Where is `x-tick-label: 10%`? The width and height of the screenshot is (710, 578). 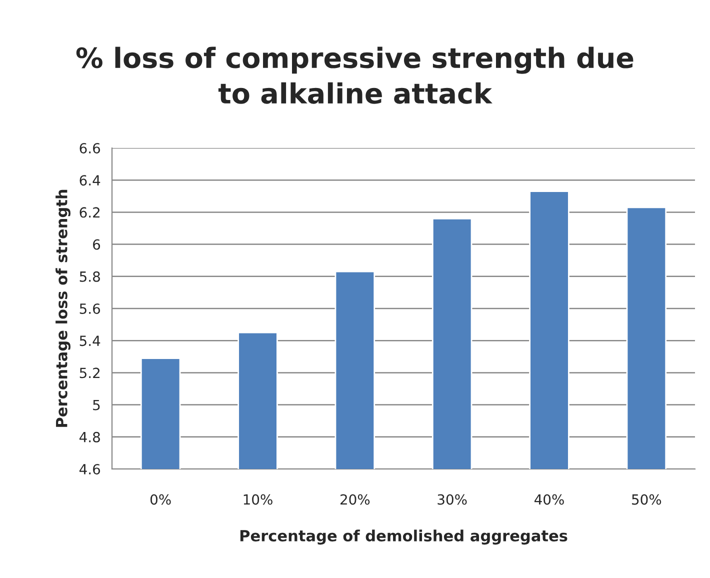
x-tick-label: 10% is located at coordinates (258, 499).